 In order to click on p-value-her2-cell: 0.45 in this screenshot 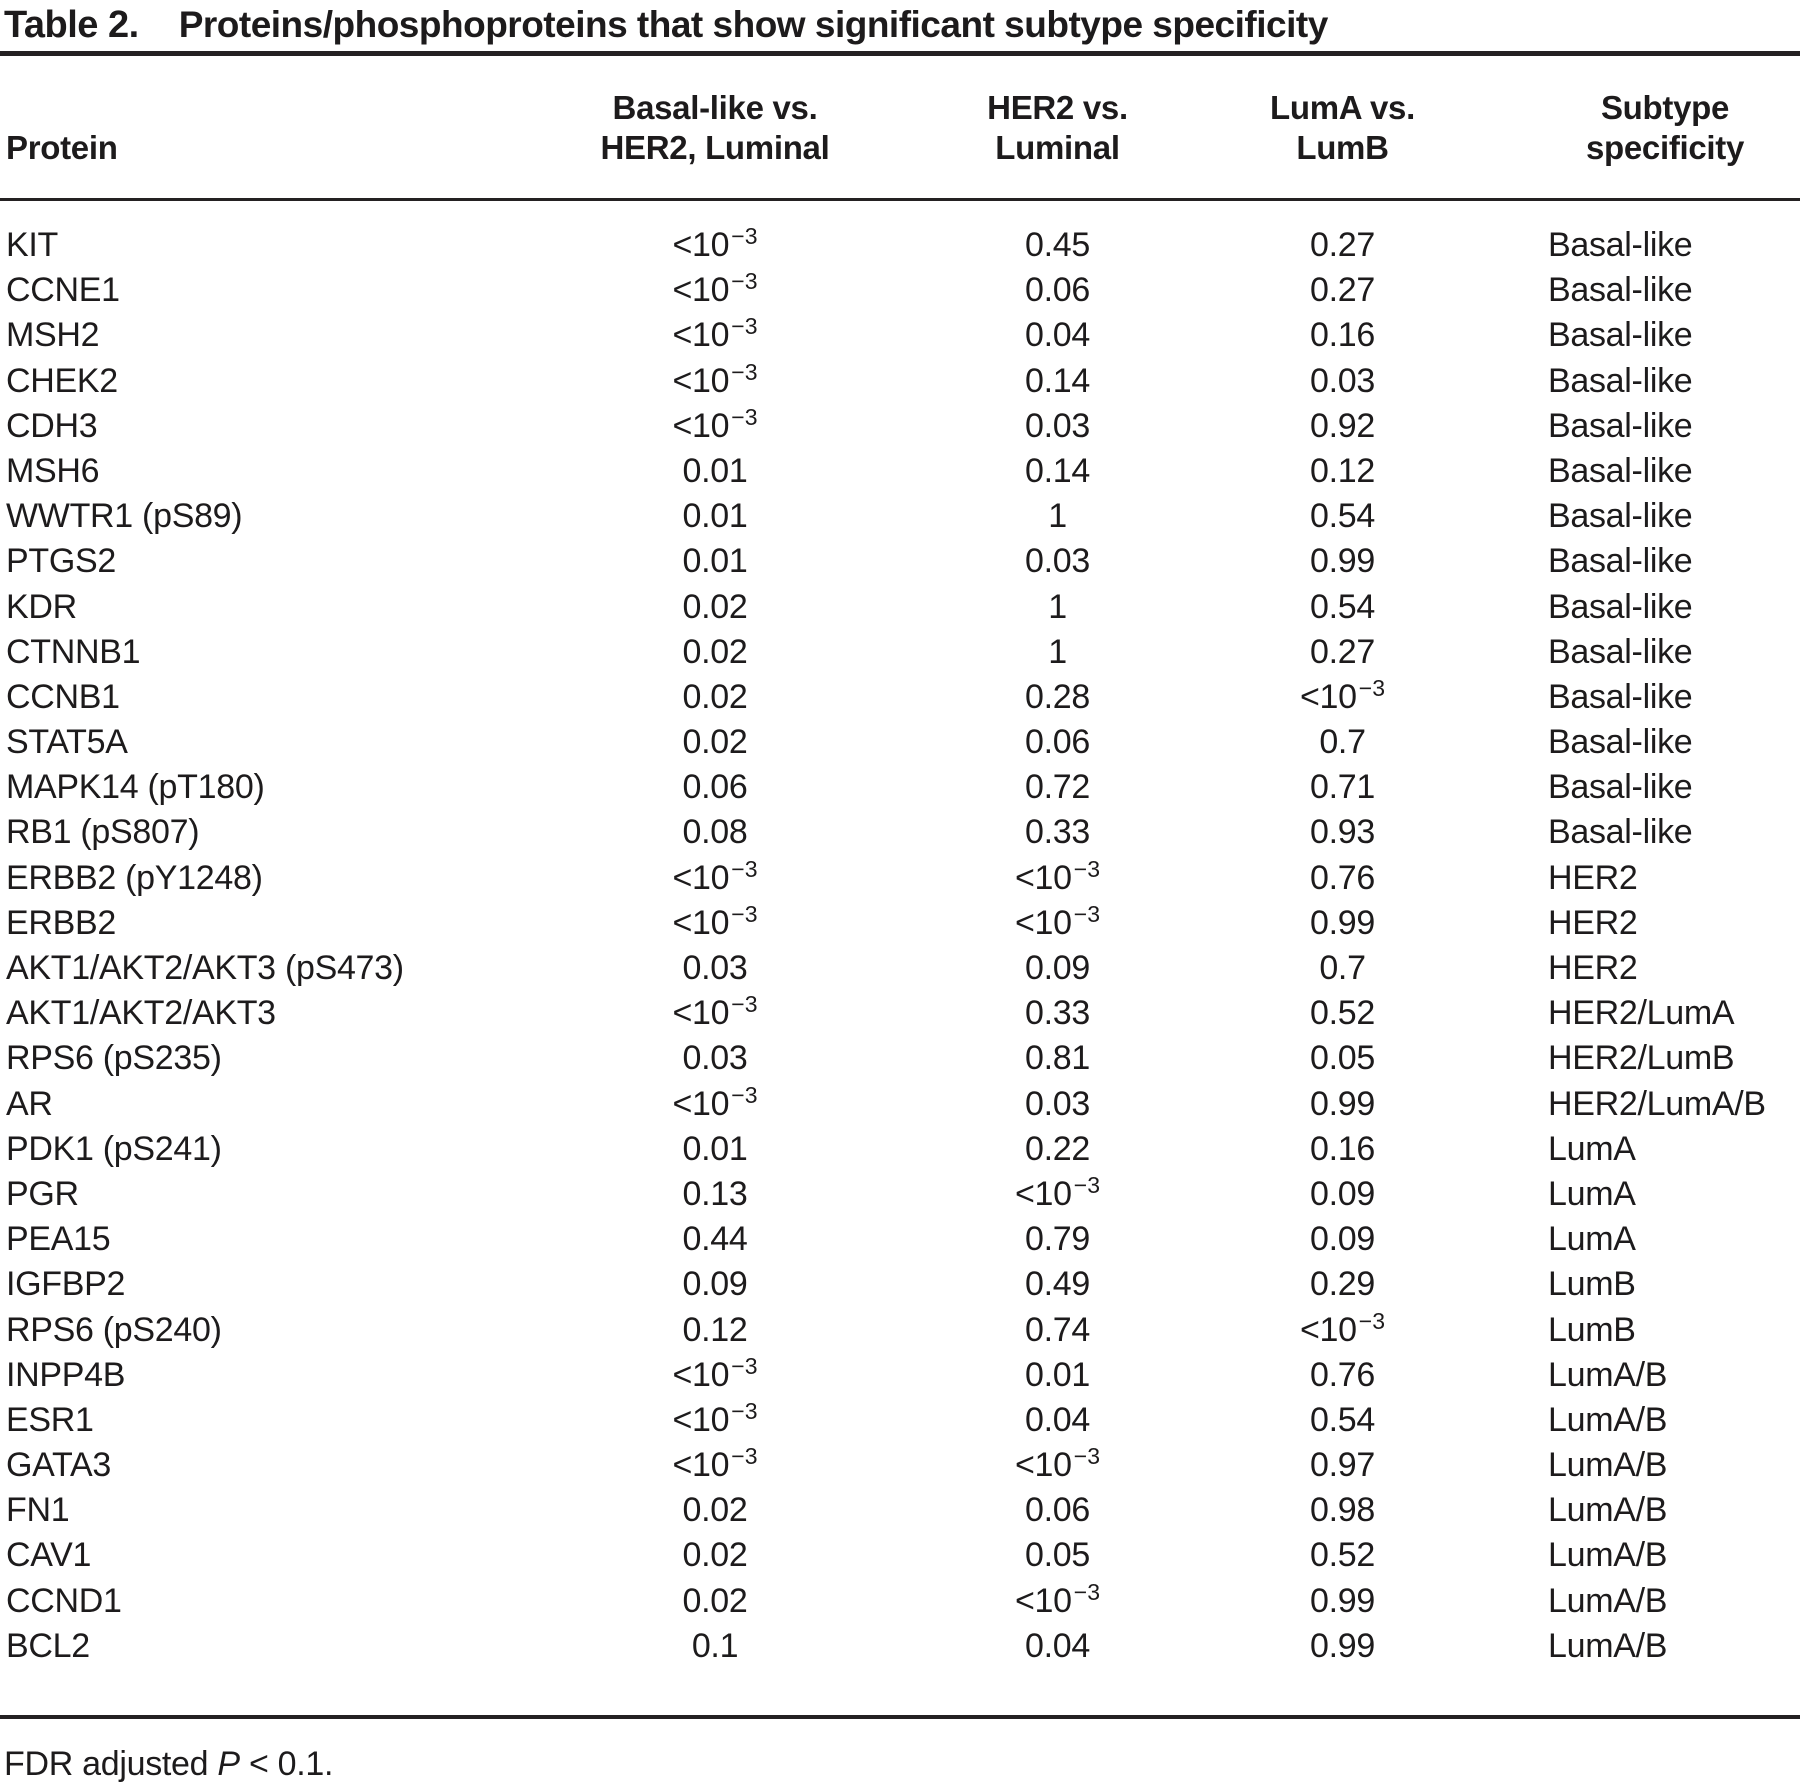, I will do `click(1057, 245)`.